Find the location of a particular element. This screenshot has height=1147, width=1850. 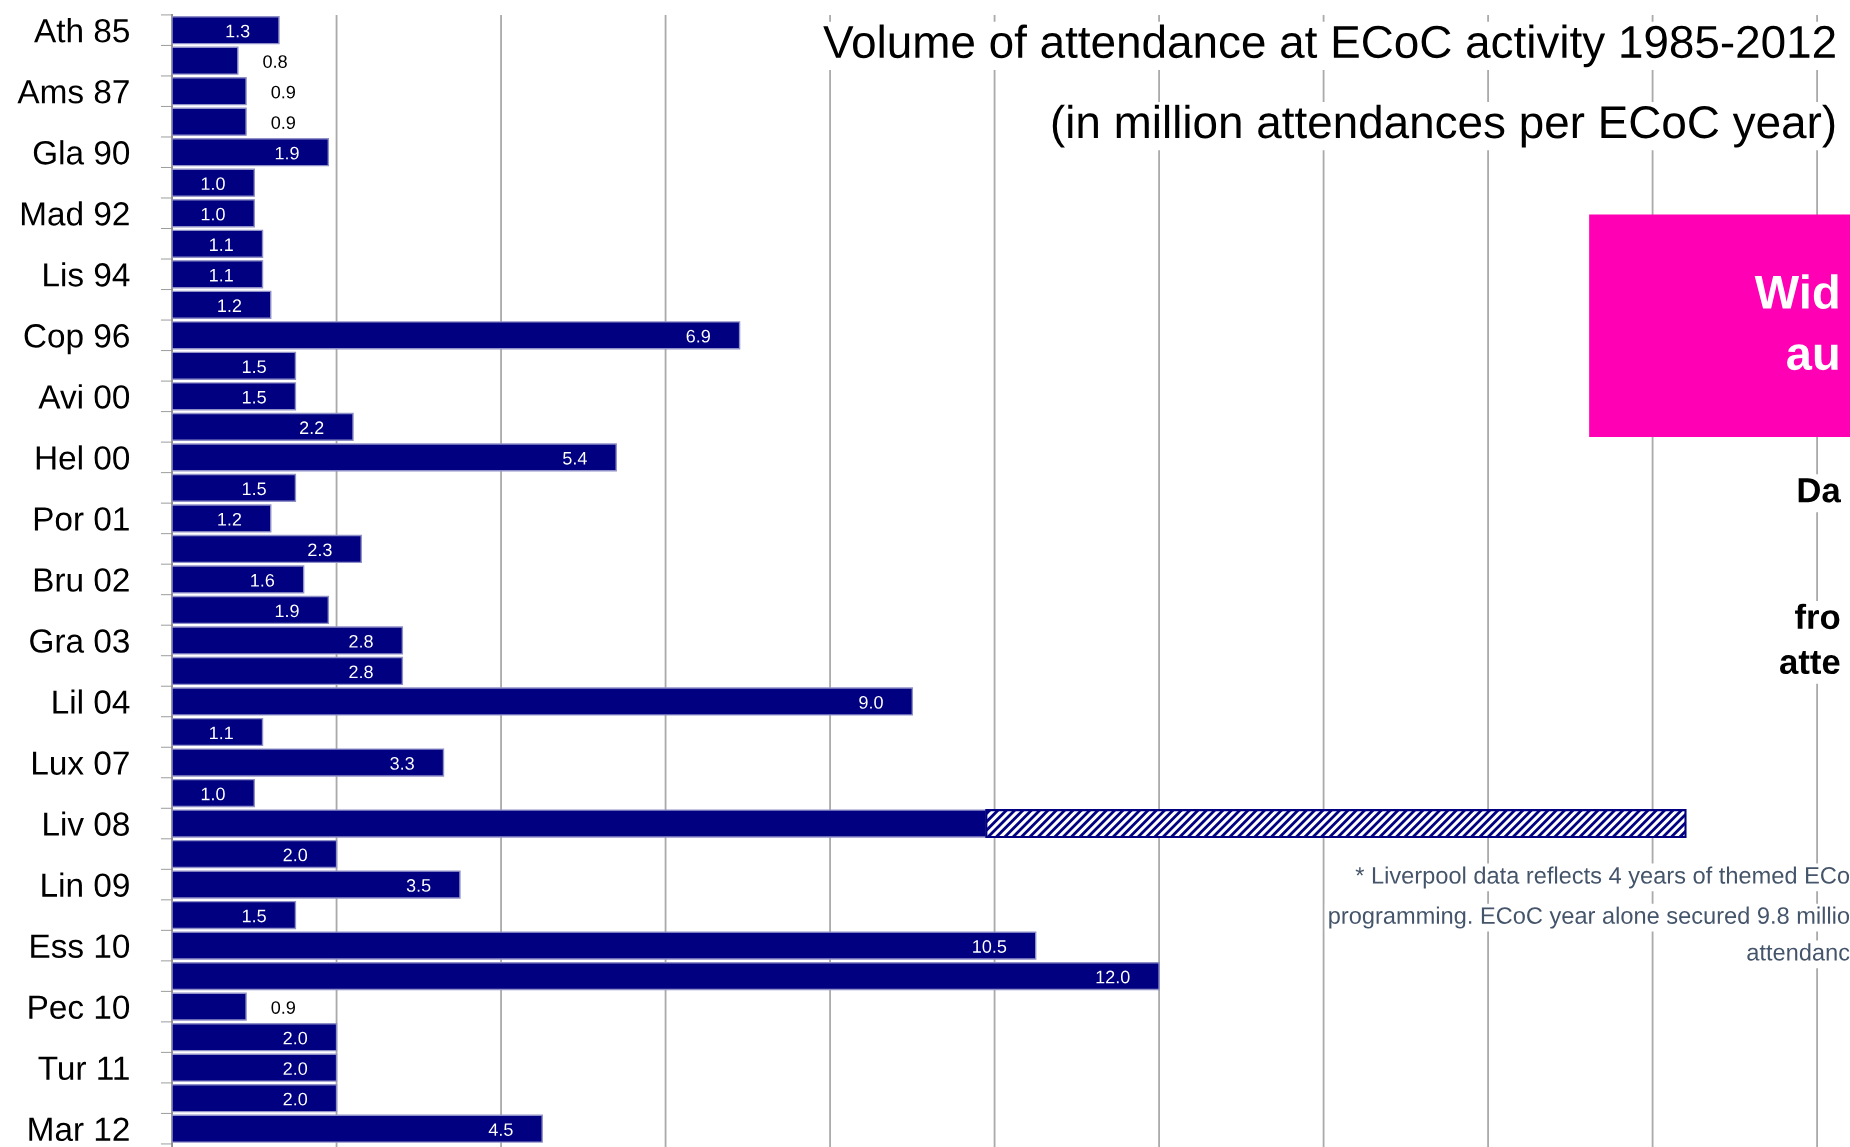

data-label: 0.8 is located at coordinates (275, 61).